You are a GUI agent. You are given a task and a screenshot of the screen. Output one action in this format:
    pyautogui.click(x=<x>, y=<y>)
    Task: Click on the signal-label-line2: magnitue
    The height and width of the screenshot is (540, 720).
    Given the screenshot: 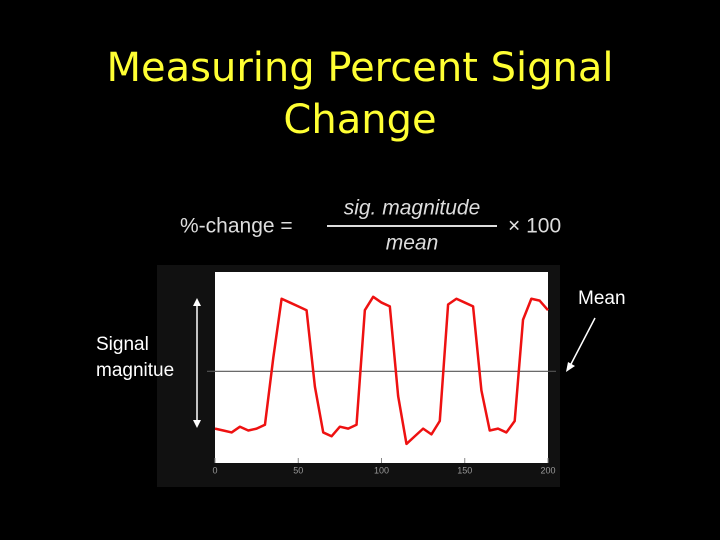 What is the action you would take?
    pyautogui.click(x=135, y=370)
    